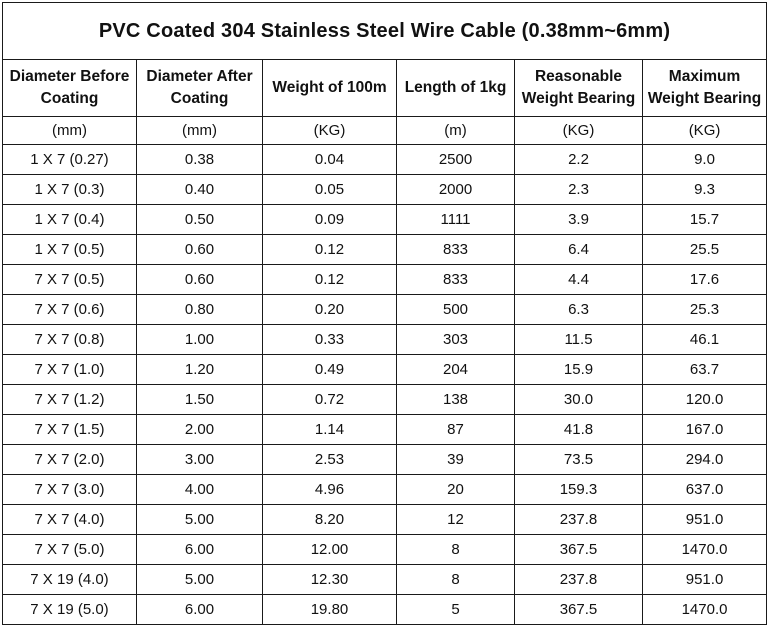 The height and width of the screenshot is (625, 768). I want to click on table-cell: 7 X 7 (1.2), so click(69, 399).